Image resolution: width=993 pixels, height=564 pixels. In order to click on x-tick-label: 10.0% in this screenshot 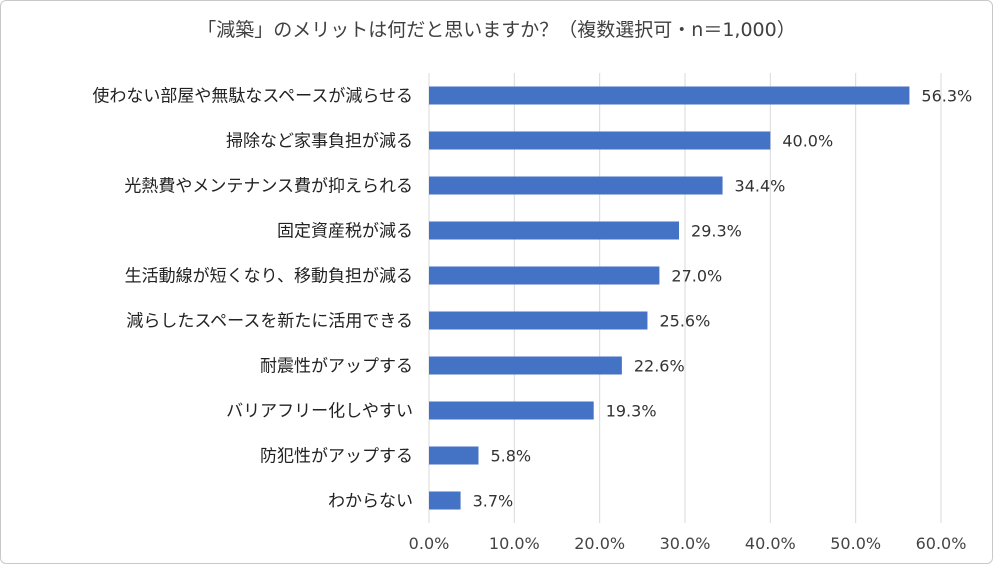, I will do `click(514, 543)`.